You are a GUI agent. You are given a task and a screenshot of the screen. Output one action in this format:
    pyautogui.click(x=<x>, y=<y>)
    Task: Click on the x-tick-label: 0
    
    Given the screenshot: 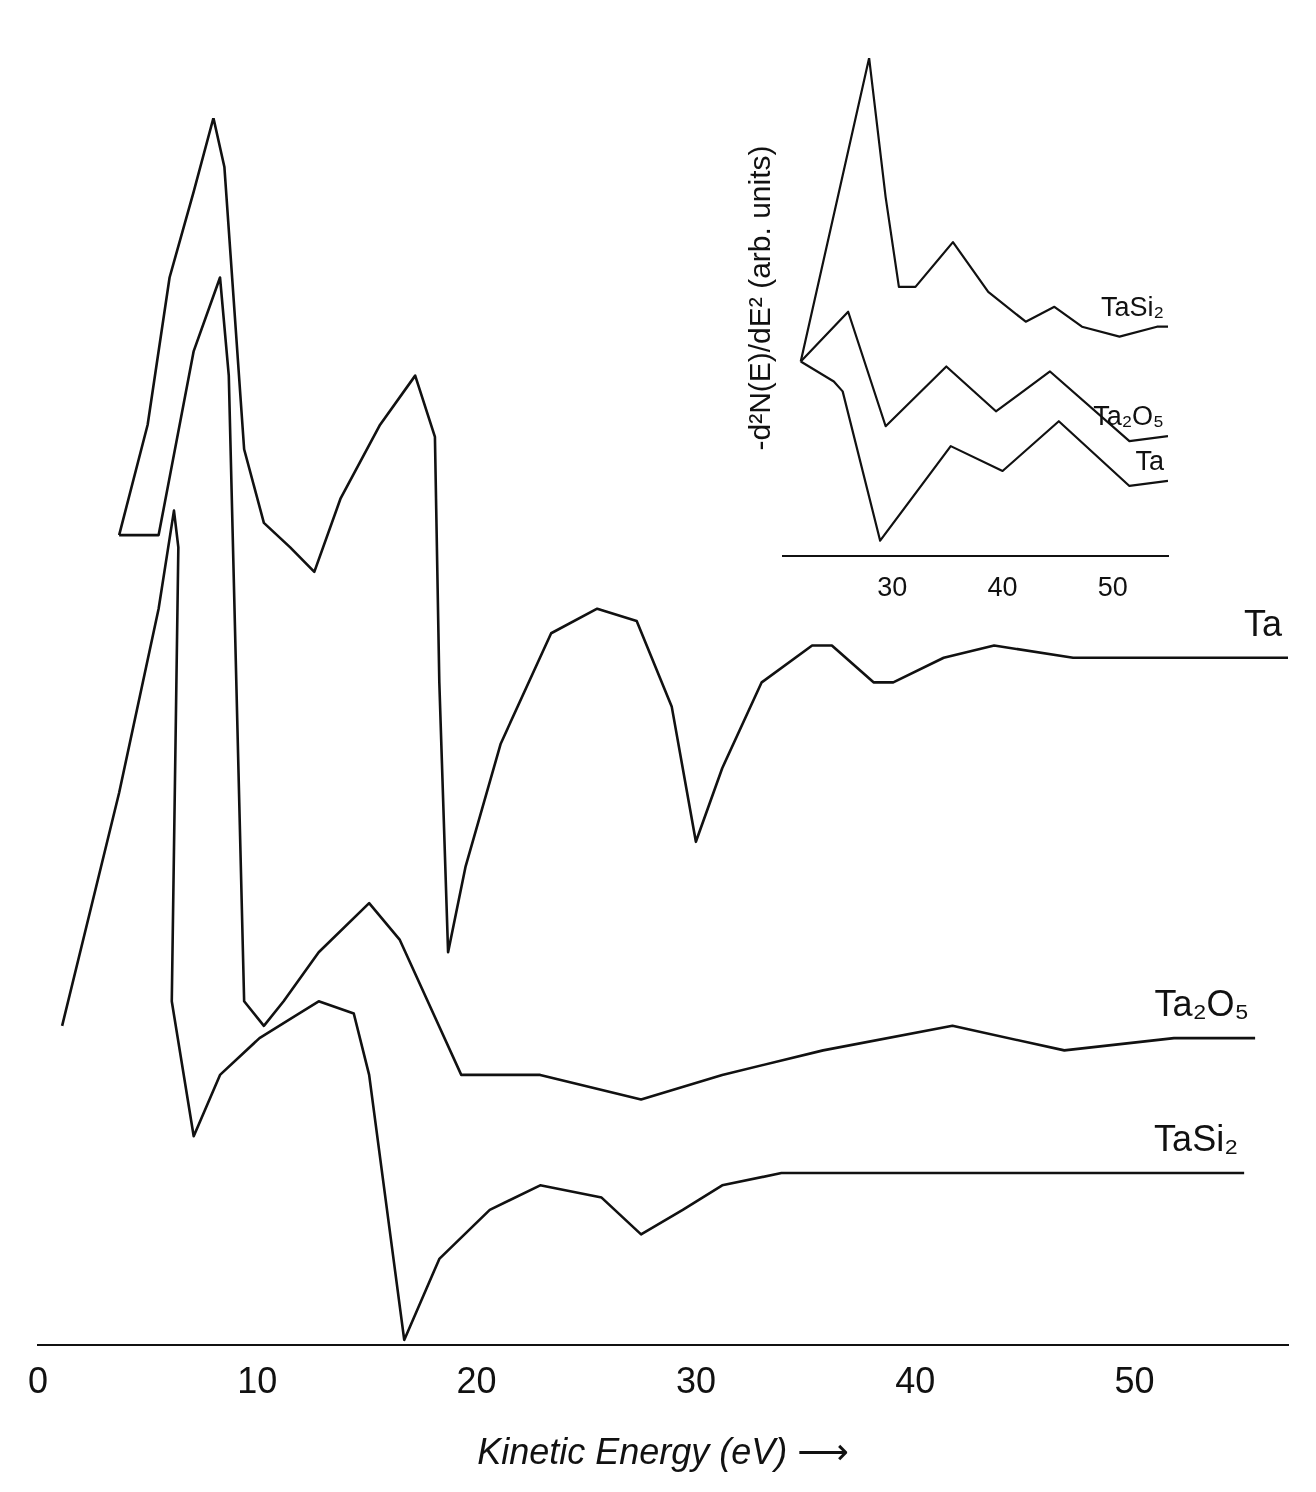 What is the action you would take?
    pyautogui.click(x=38, y=1381)
    